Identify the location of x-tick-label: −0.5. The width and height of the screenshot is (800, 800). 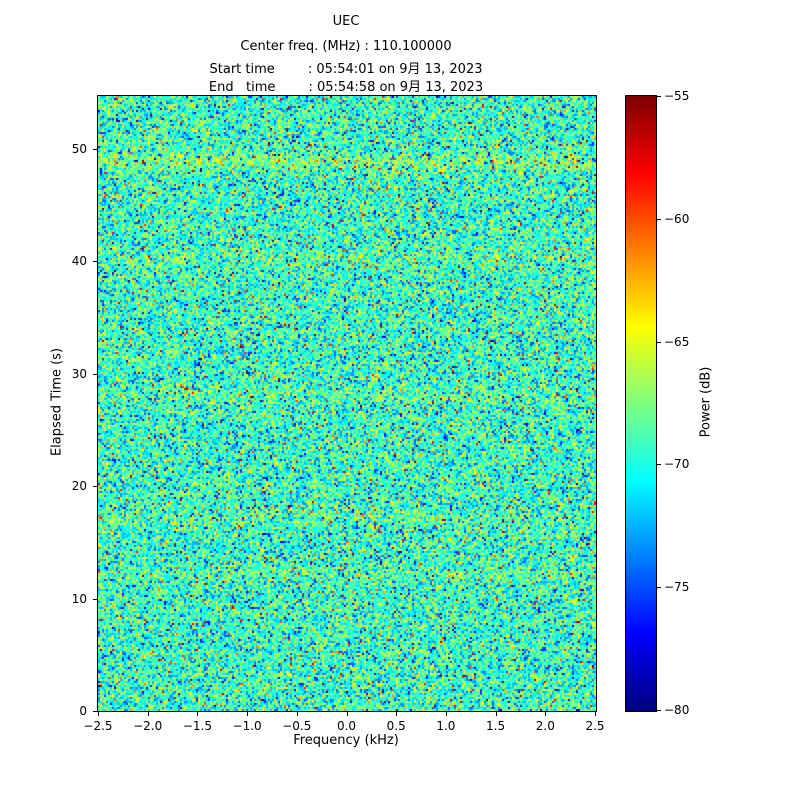
(297, 726).